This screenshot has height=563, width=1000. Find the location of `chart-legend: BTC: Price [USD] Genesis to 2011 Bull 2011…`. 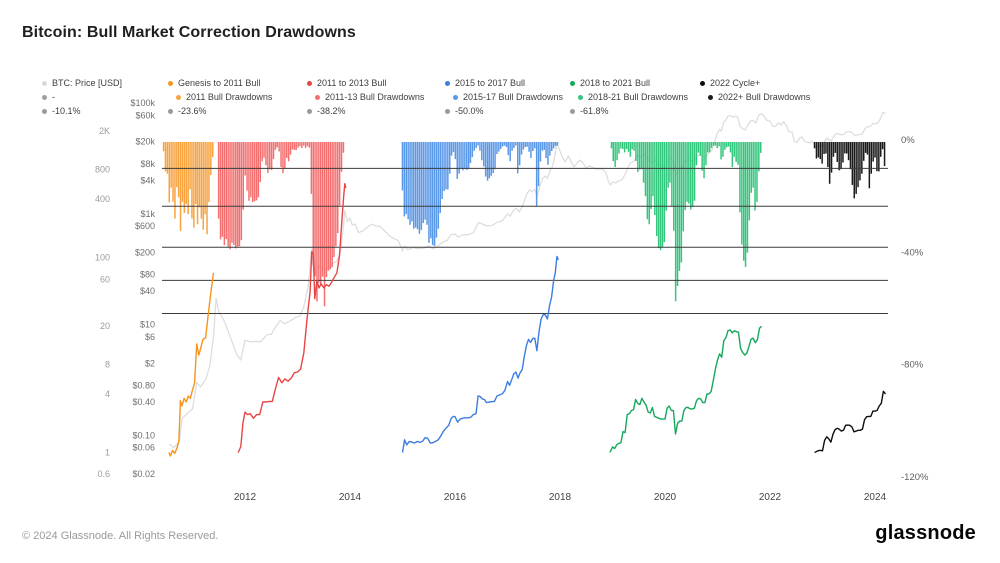

chart-legend: BTC: Price [USD] Genesis to 2011 Bull 2011… is located at coordinates (500, 99).